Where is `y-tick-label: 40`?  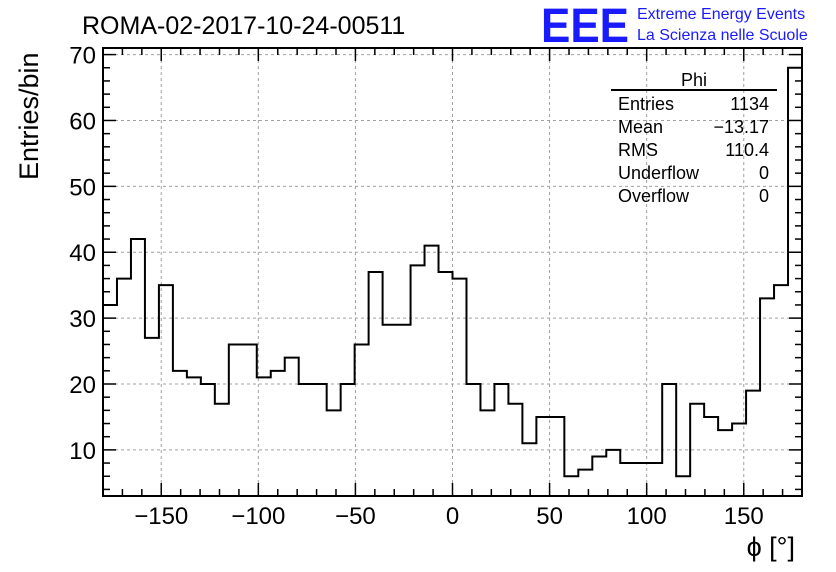 y-tick-label: 40 is located at coordinates (82, 253).